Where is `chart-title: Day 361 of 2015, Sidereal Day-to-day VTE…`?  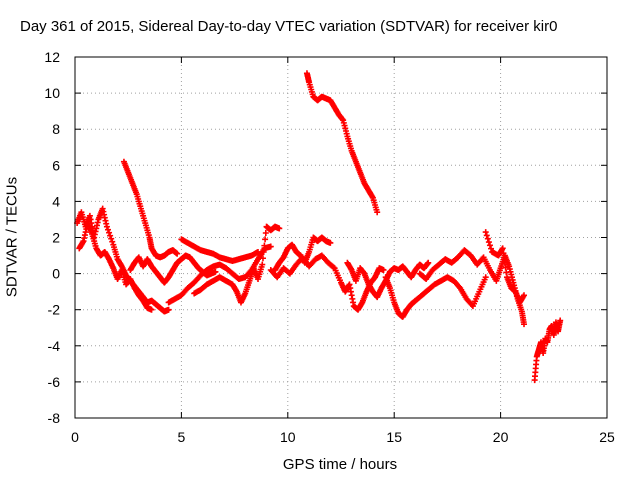
chart-title: Day 361 of 2015, Sidereal Day-to-day VTE… is located at coordinates (289, 26).